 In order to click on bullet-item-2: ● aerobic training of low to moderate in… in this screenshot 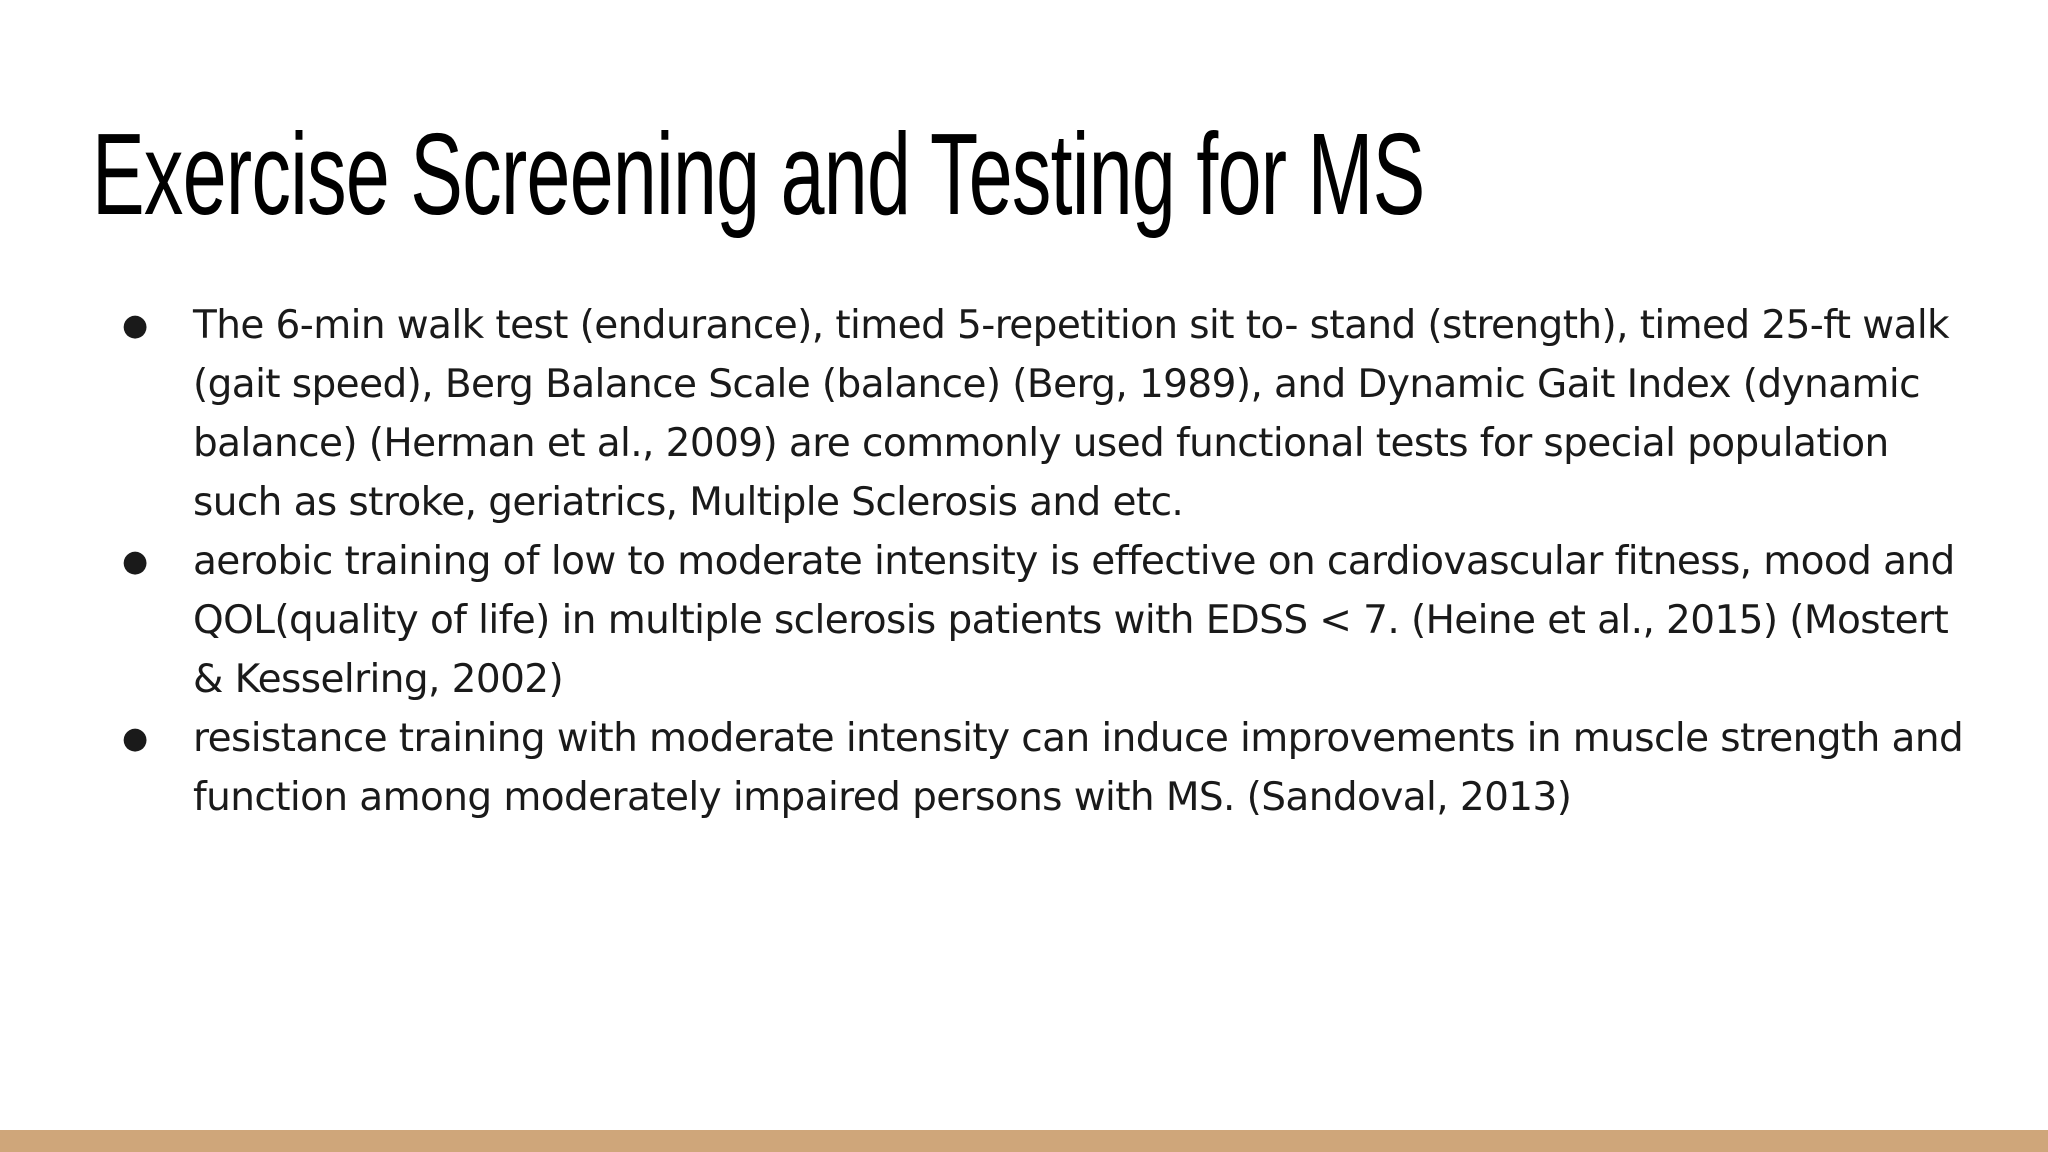, I will do `click(1048, 620)`.